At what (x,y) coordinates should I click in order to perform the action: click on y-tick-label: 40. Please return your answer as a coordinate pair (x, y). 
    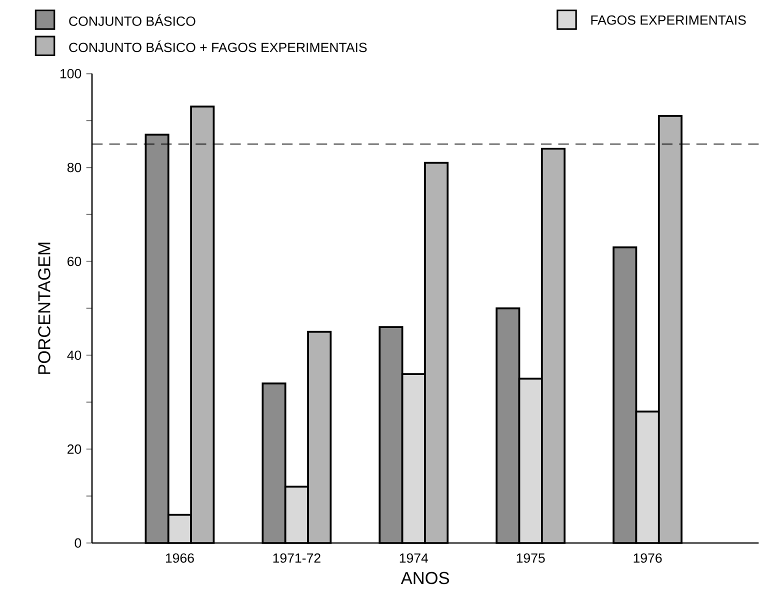
    Looking at the image, I should click on (74, 355).